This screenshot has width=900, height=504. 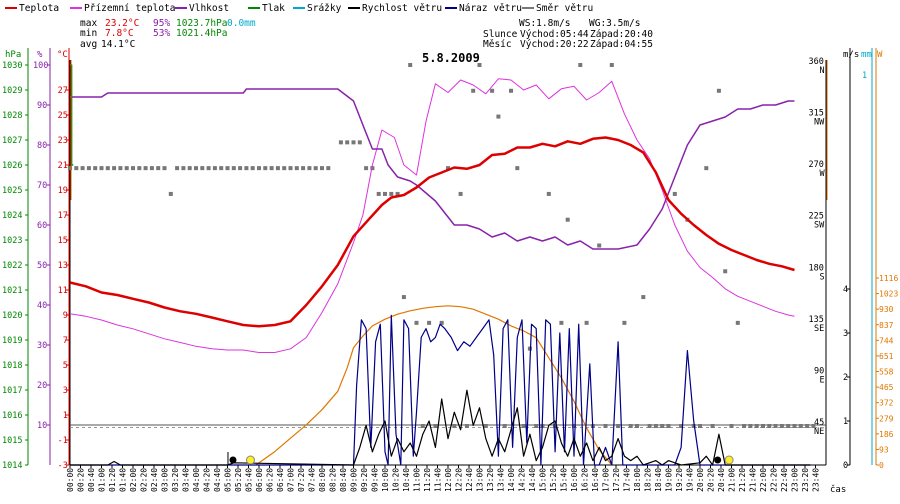 What do you see at coordinates (822, 277) in the screenshot?
I see `dir-tick-name: S` at bounding box center [822, 277].